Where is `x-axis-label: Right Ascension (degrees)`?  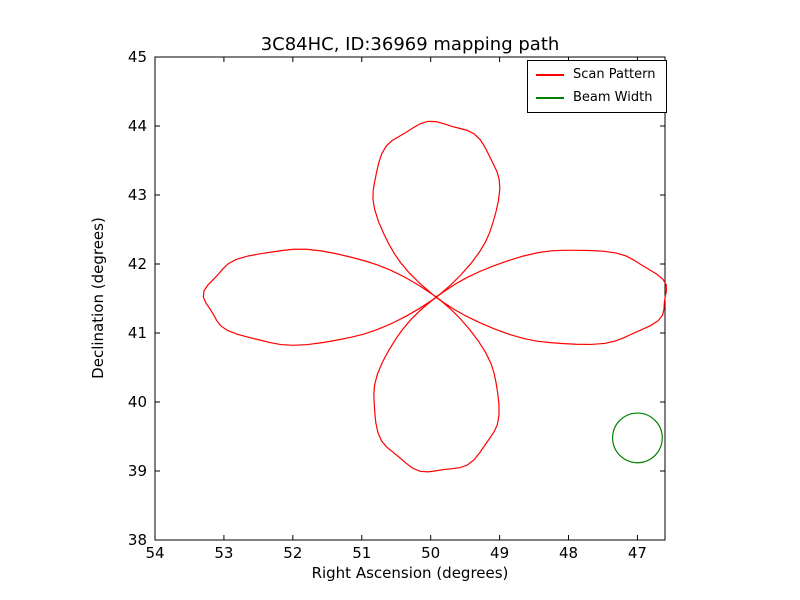
x-axis-label: Right Ascension (degrees) is located at coordinates (410, 573).